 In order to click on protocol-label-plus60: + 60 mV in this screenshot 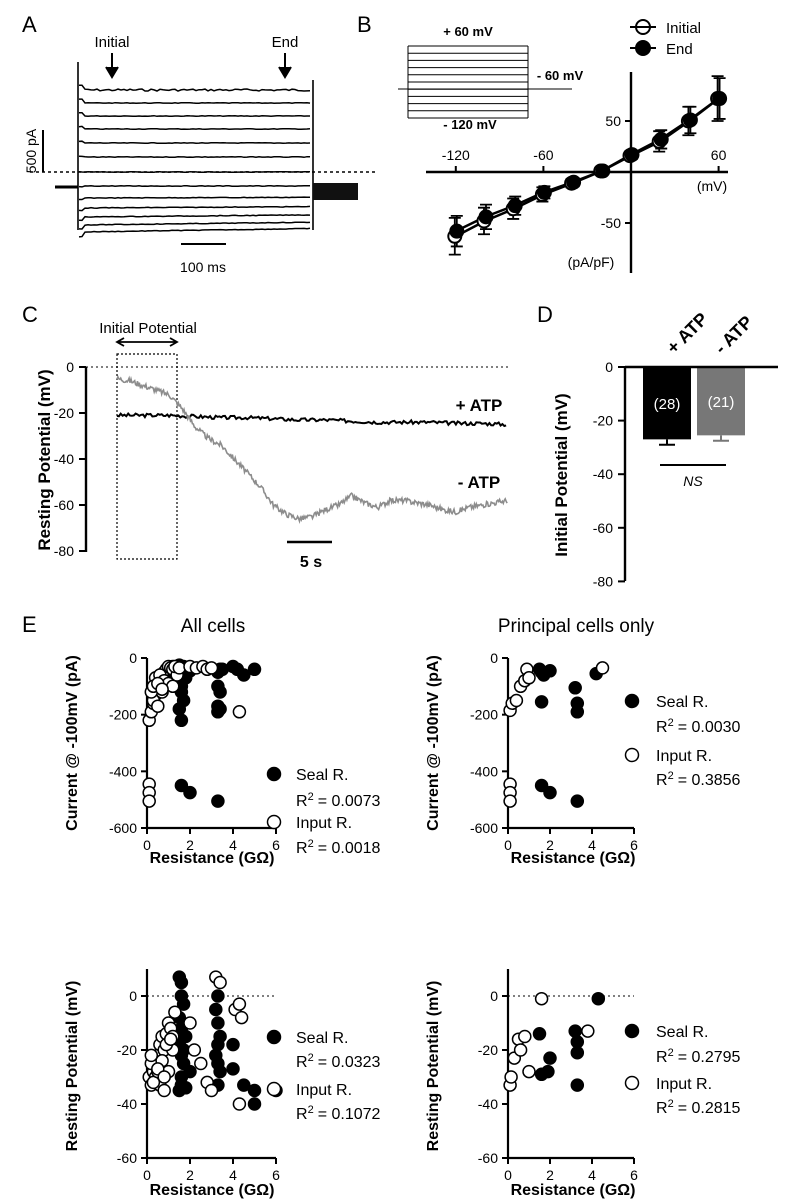, I will do `click(468, 31)`.